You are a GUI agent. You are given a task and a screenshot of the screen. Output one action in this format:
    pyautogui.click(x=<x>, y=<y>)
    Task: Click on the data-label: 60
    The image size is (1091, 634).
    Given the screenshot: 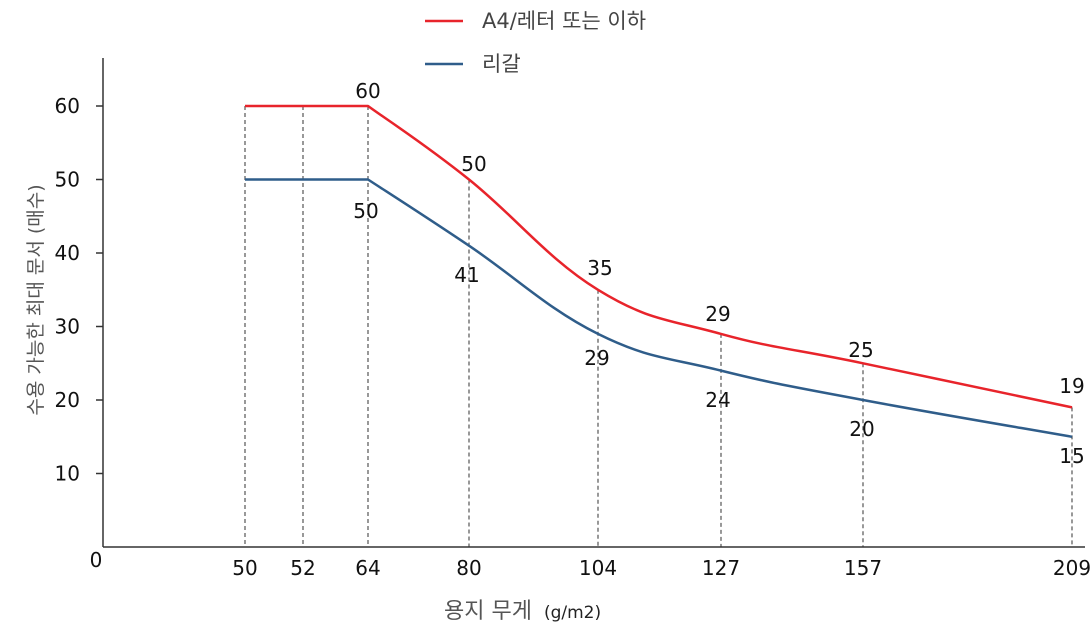 What is the action you would take?
    pyautogui.click(x=367, y=91)
    